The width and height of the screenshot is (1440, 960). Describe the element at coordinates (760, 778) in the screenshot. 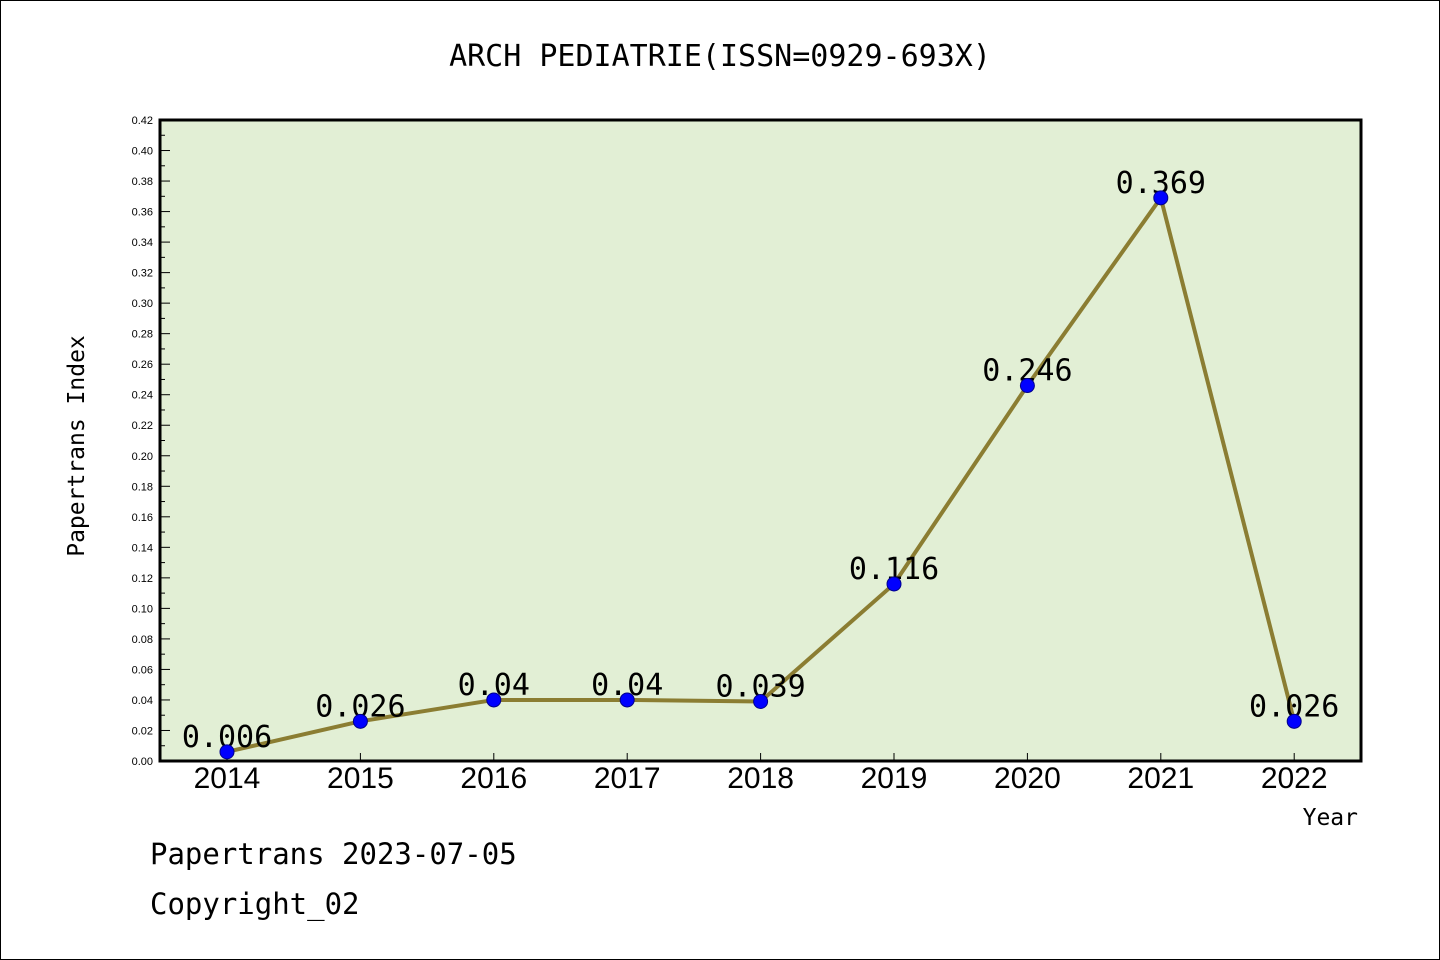

I see `x-tick-label: 2018` at that location.